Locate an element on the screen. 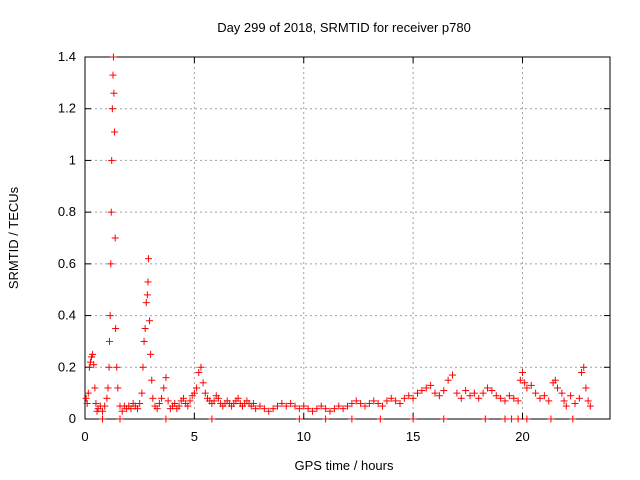 The image size is (640, 480). y-tick-label: 0.6 is located at coordinates (67, 263).